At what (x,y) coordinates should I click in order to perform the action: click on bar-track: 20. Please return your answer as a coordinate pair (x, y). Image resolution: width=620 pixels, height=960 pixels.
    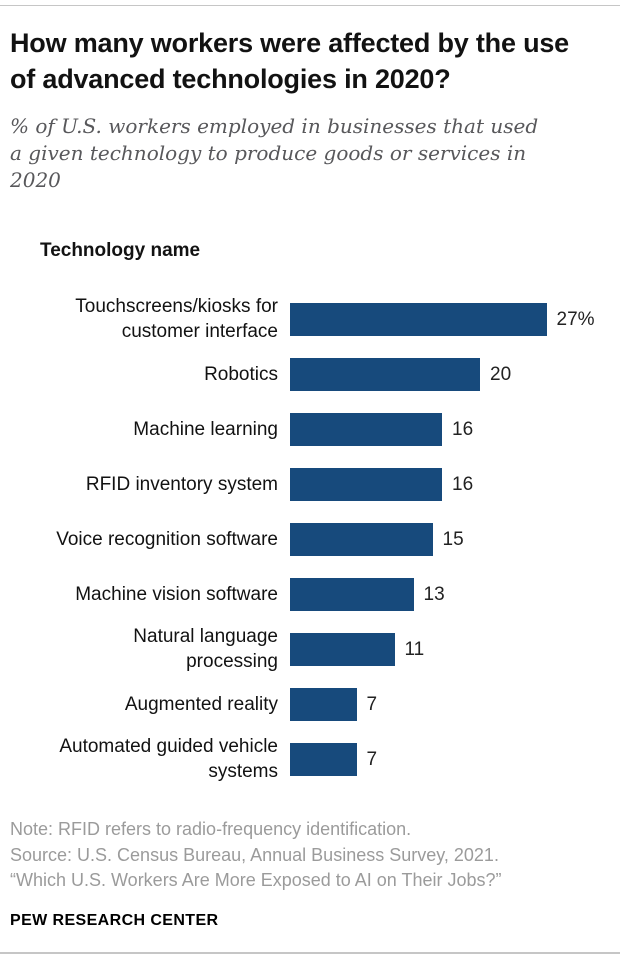
    Looking at the image, I should click on (450, 375).